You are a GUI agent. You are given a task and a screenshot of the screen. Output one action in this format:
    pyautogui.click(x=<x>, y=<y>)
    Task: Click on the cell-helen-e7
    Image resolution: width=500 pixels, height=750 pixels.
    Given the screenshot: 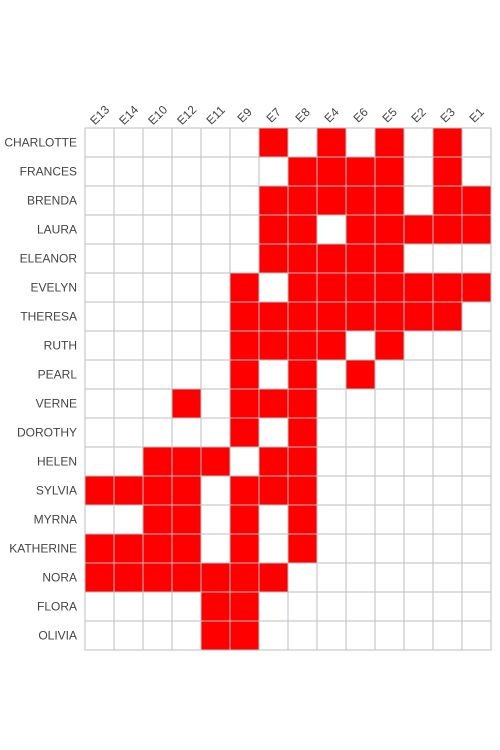 What is the action you would take?
    pyautogui.click(x=273, y=461)
    